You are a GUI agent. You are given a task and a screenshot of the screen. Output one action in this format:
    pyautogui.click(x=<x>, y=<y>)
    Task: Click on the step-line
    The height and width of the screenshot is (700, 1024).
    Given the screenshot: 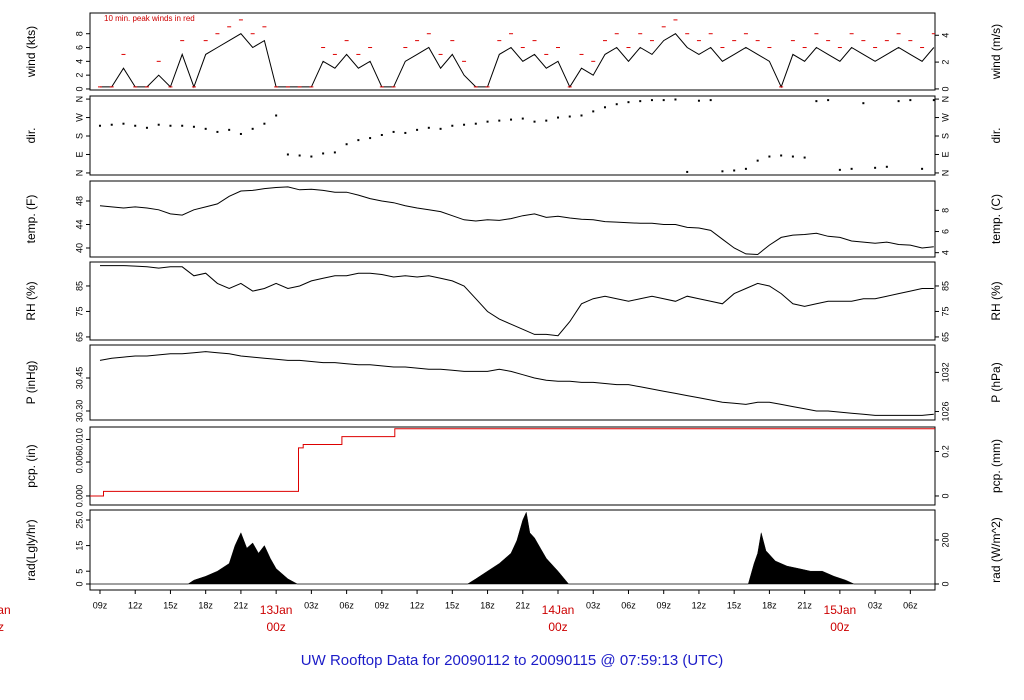 What is the action you would take?
    pyautogui.click(x=512, y=462)
    